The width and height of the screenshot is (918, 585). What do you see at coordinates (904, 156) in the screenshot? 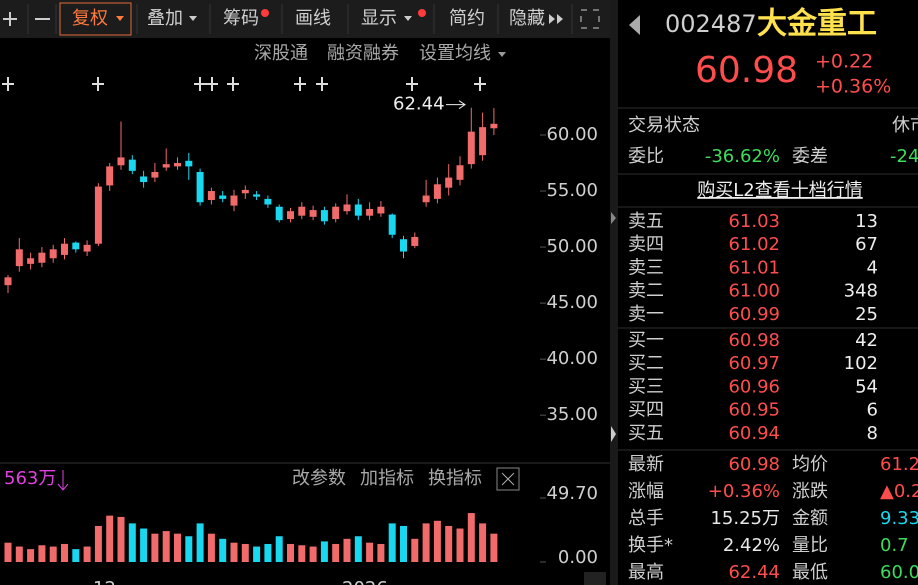
I see `ratio-value: -24` at bounding box center [904, 156].